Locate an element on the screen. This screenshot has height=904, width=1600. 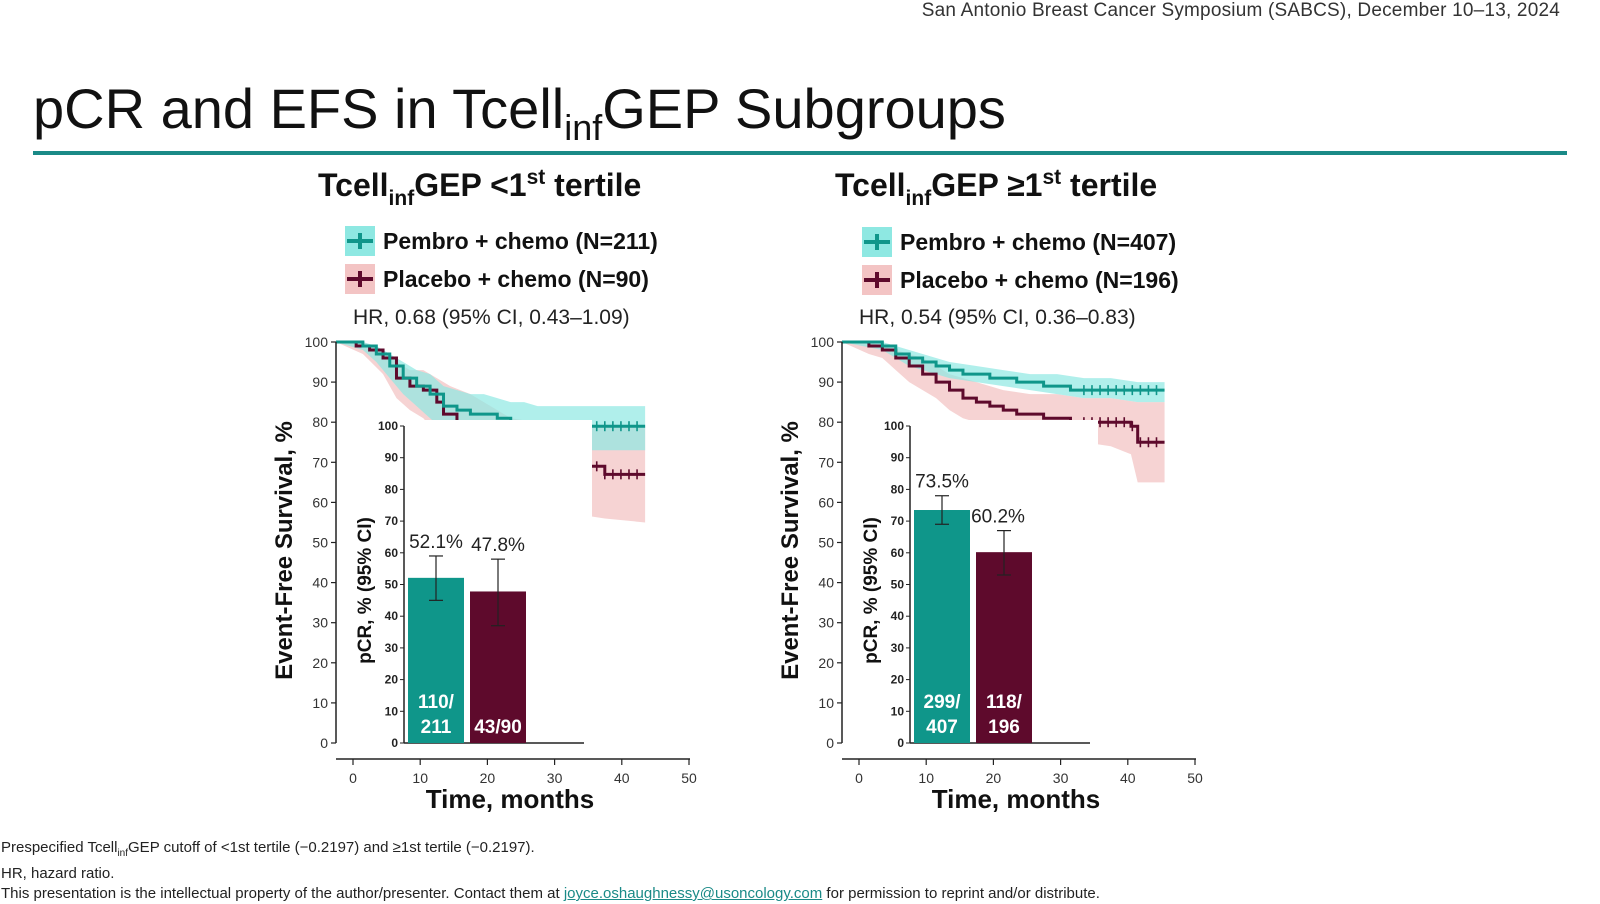
contact-email-link: joyce.oshaughnessy@usoncology.com is located at coordinates (693, 893).